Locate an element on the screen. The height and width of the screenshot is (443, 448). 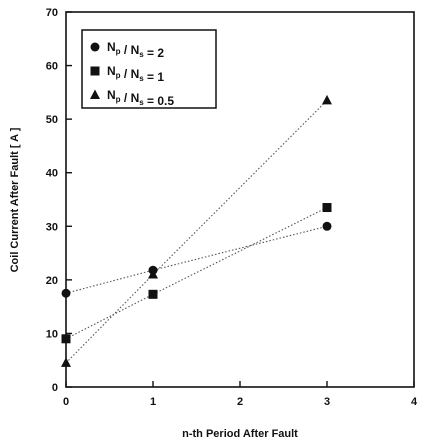
x-axis-label: n-th Period After Fault is located at coordinates (240, 434).